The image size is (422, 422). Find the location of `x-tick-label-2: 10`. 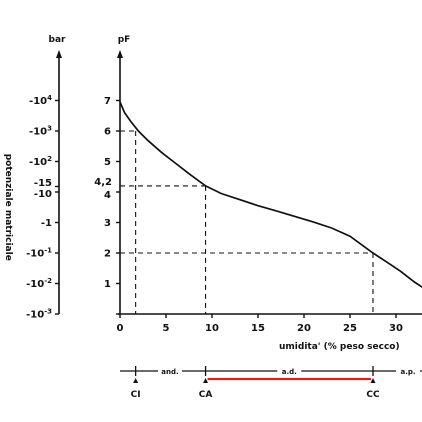

x-tick-label-2: 10 is located at coordinates (212, 328).